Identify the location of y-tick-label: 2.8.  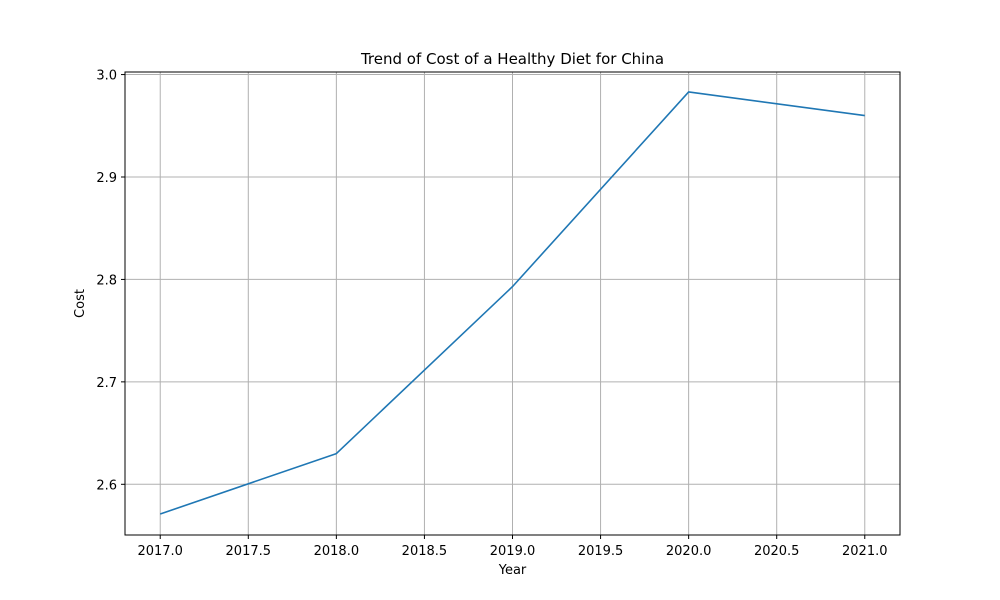
(106, 280).